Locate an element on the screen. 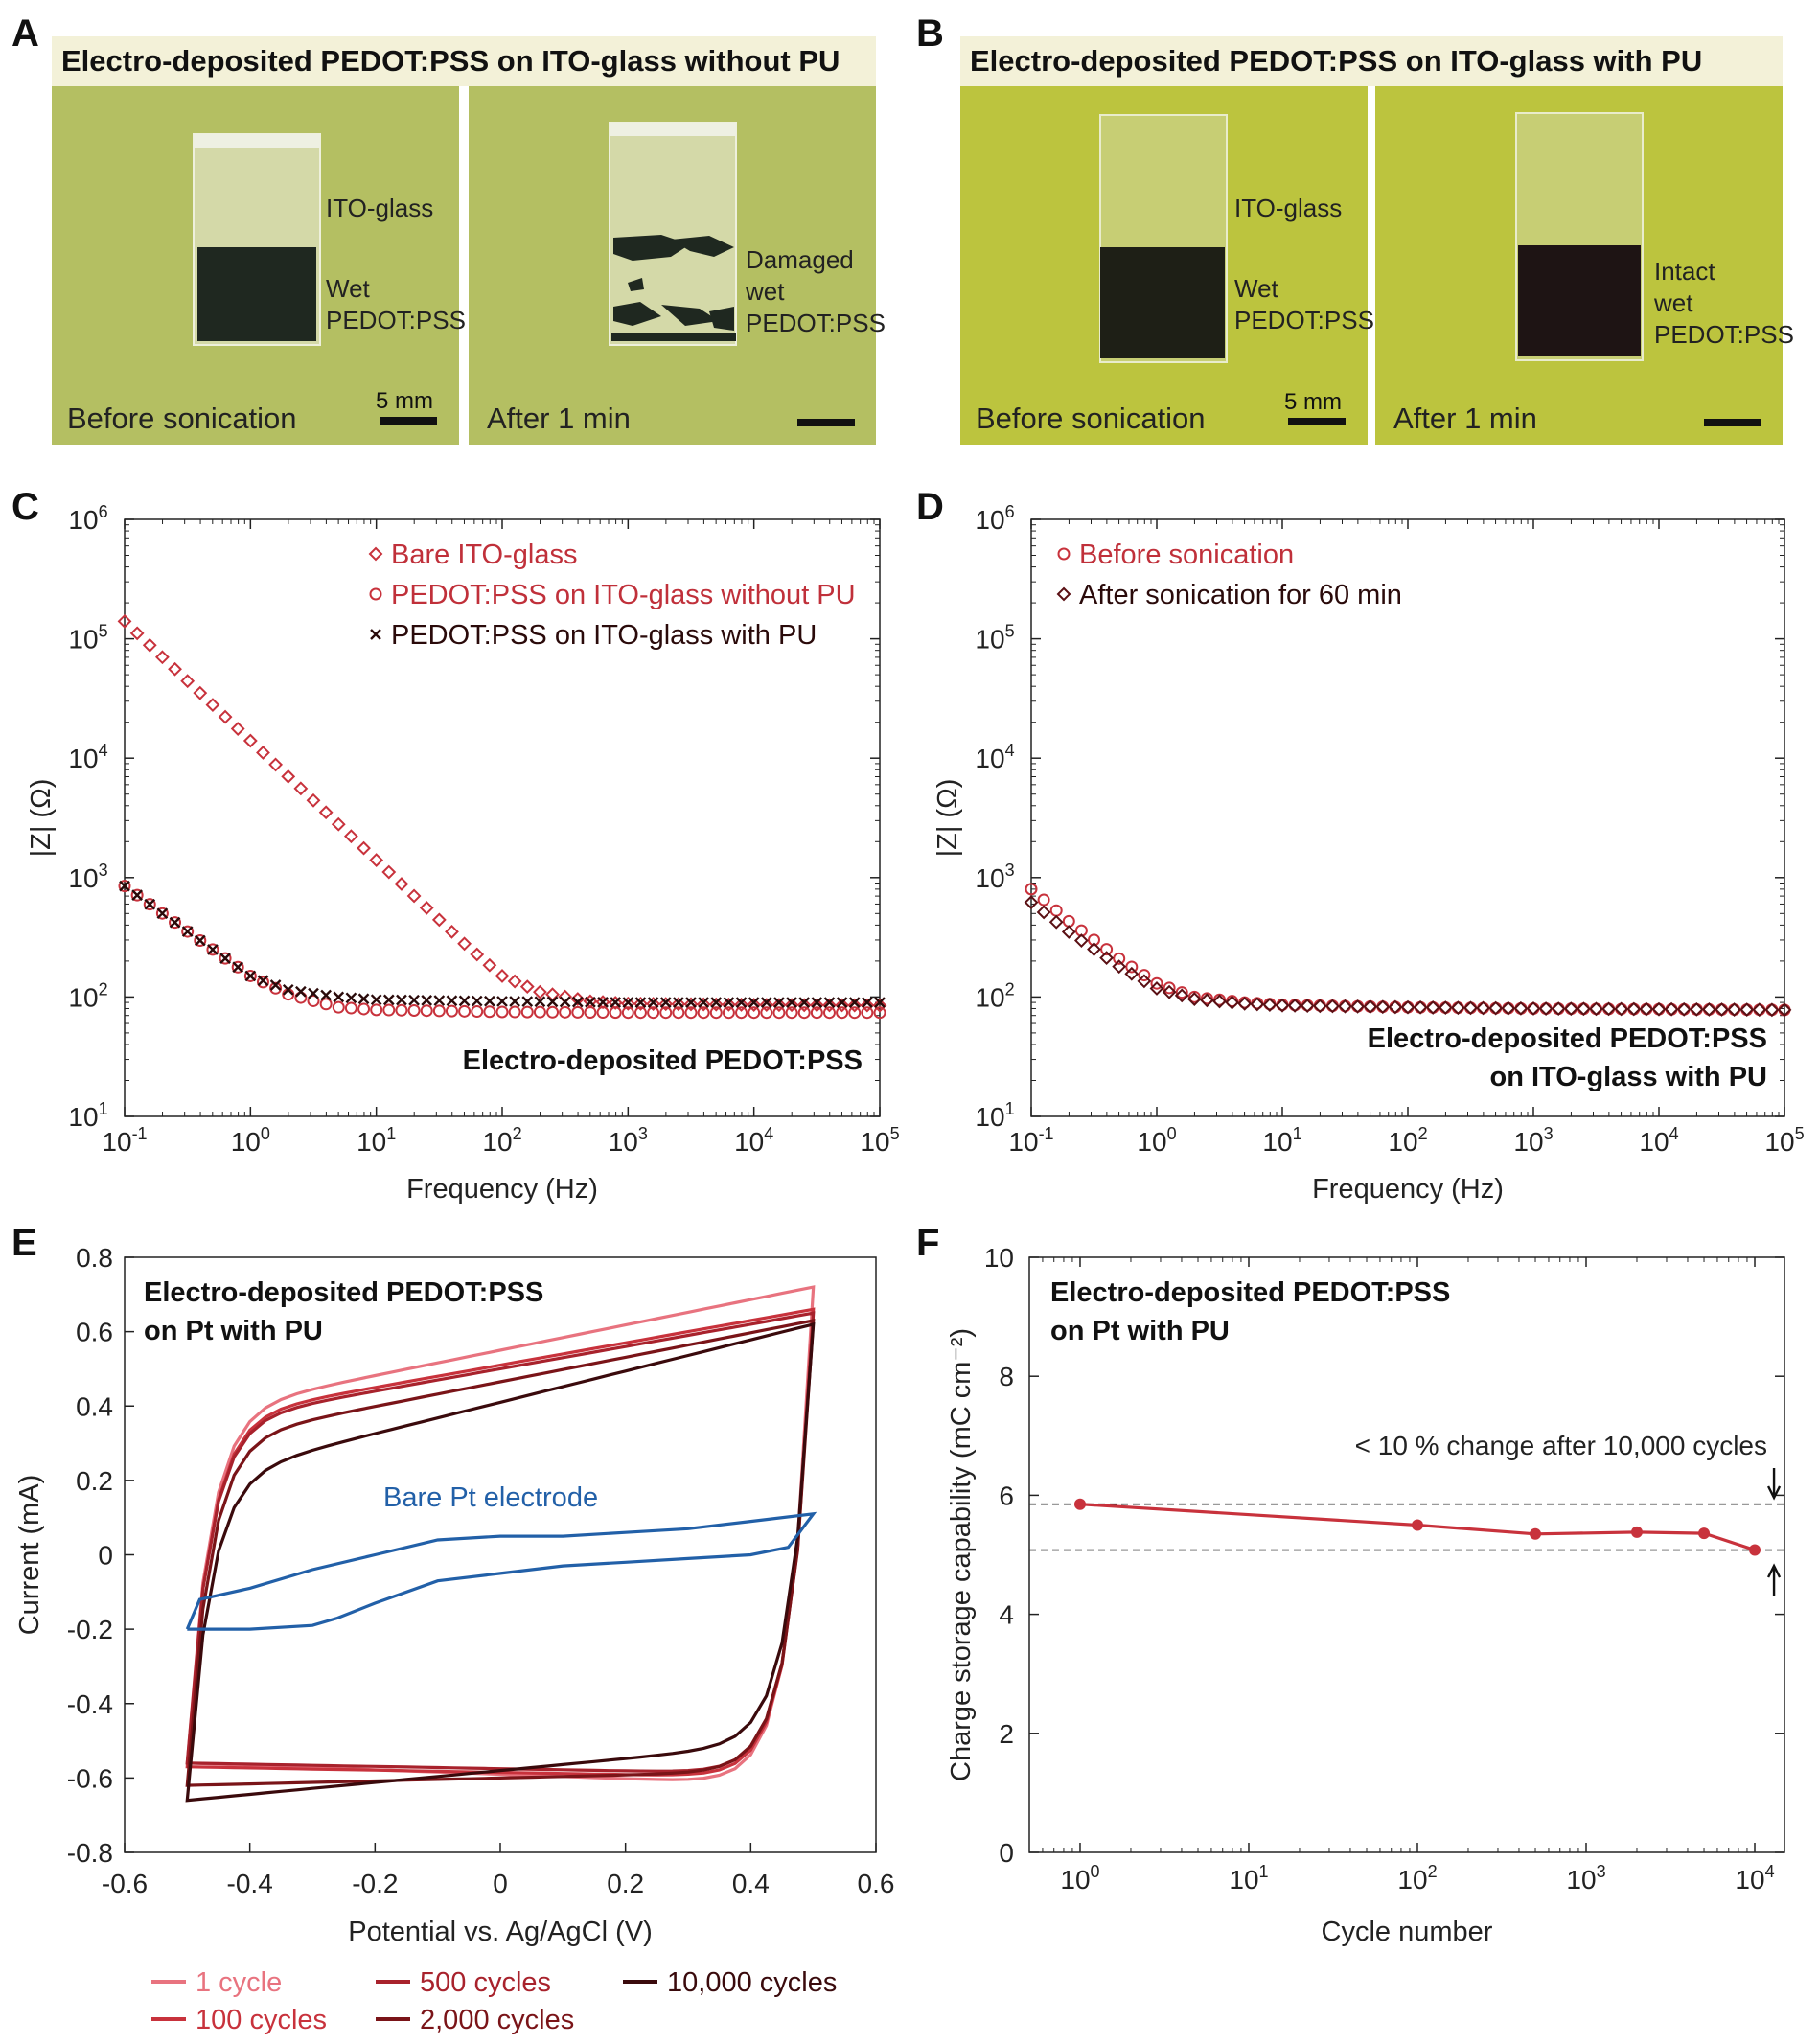 The image size is (1819, 2044). legend-label: After sonication for 60 min is located at coordinates (1240, 595).